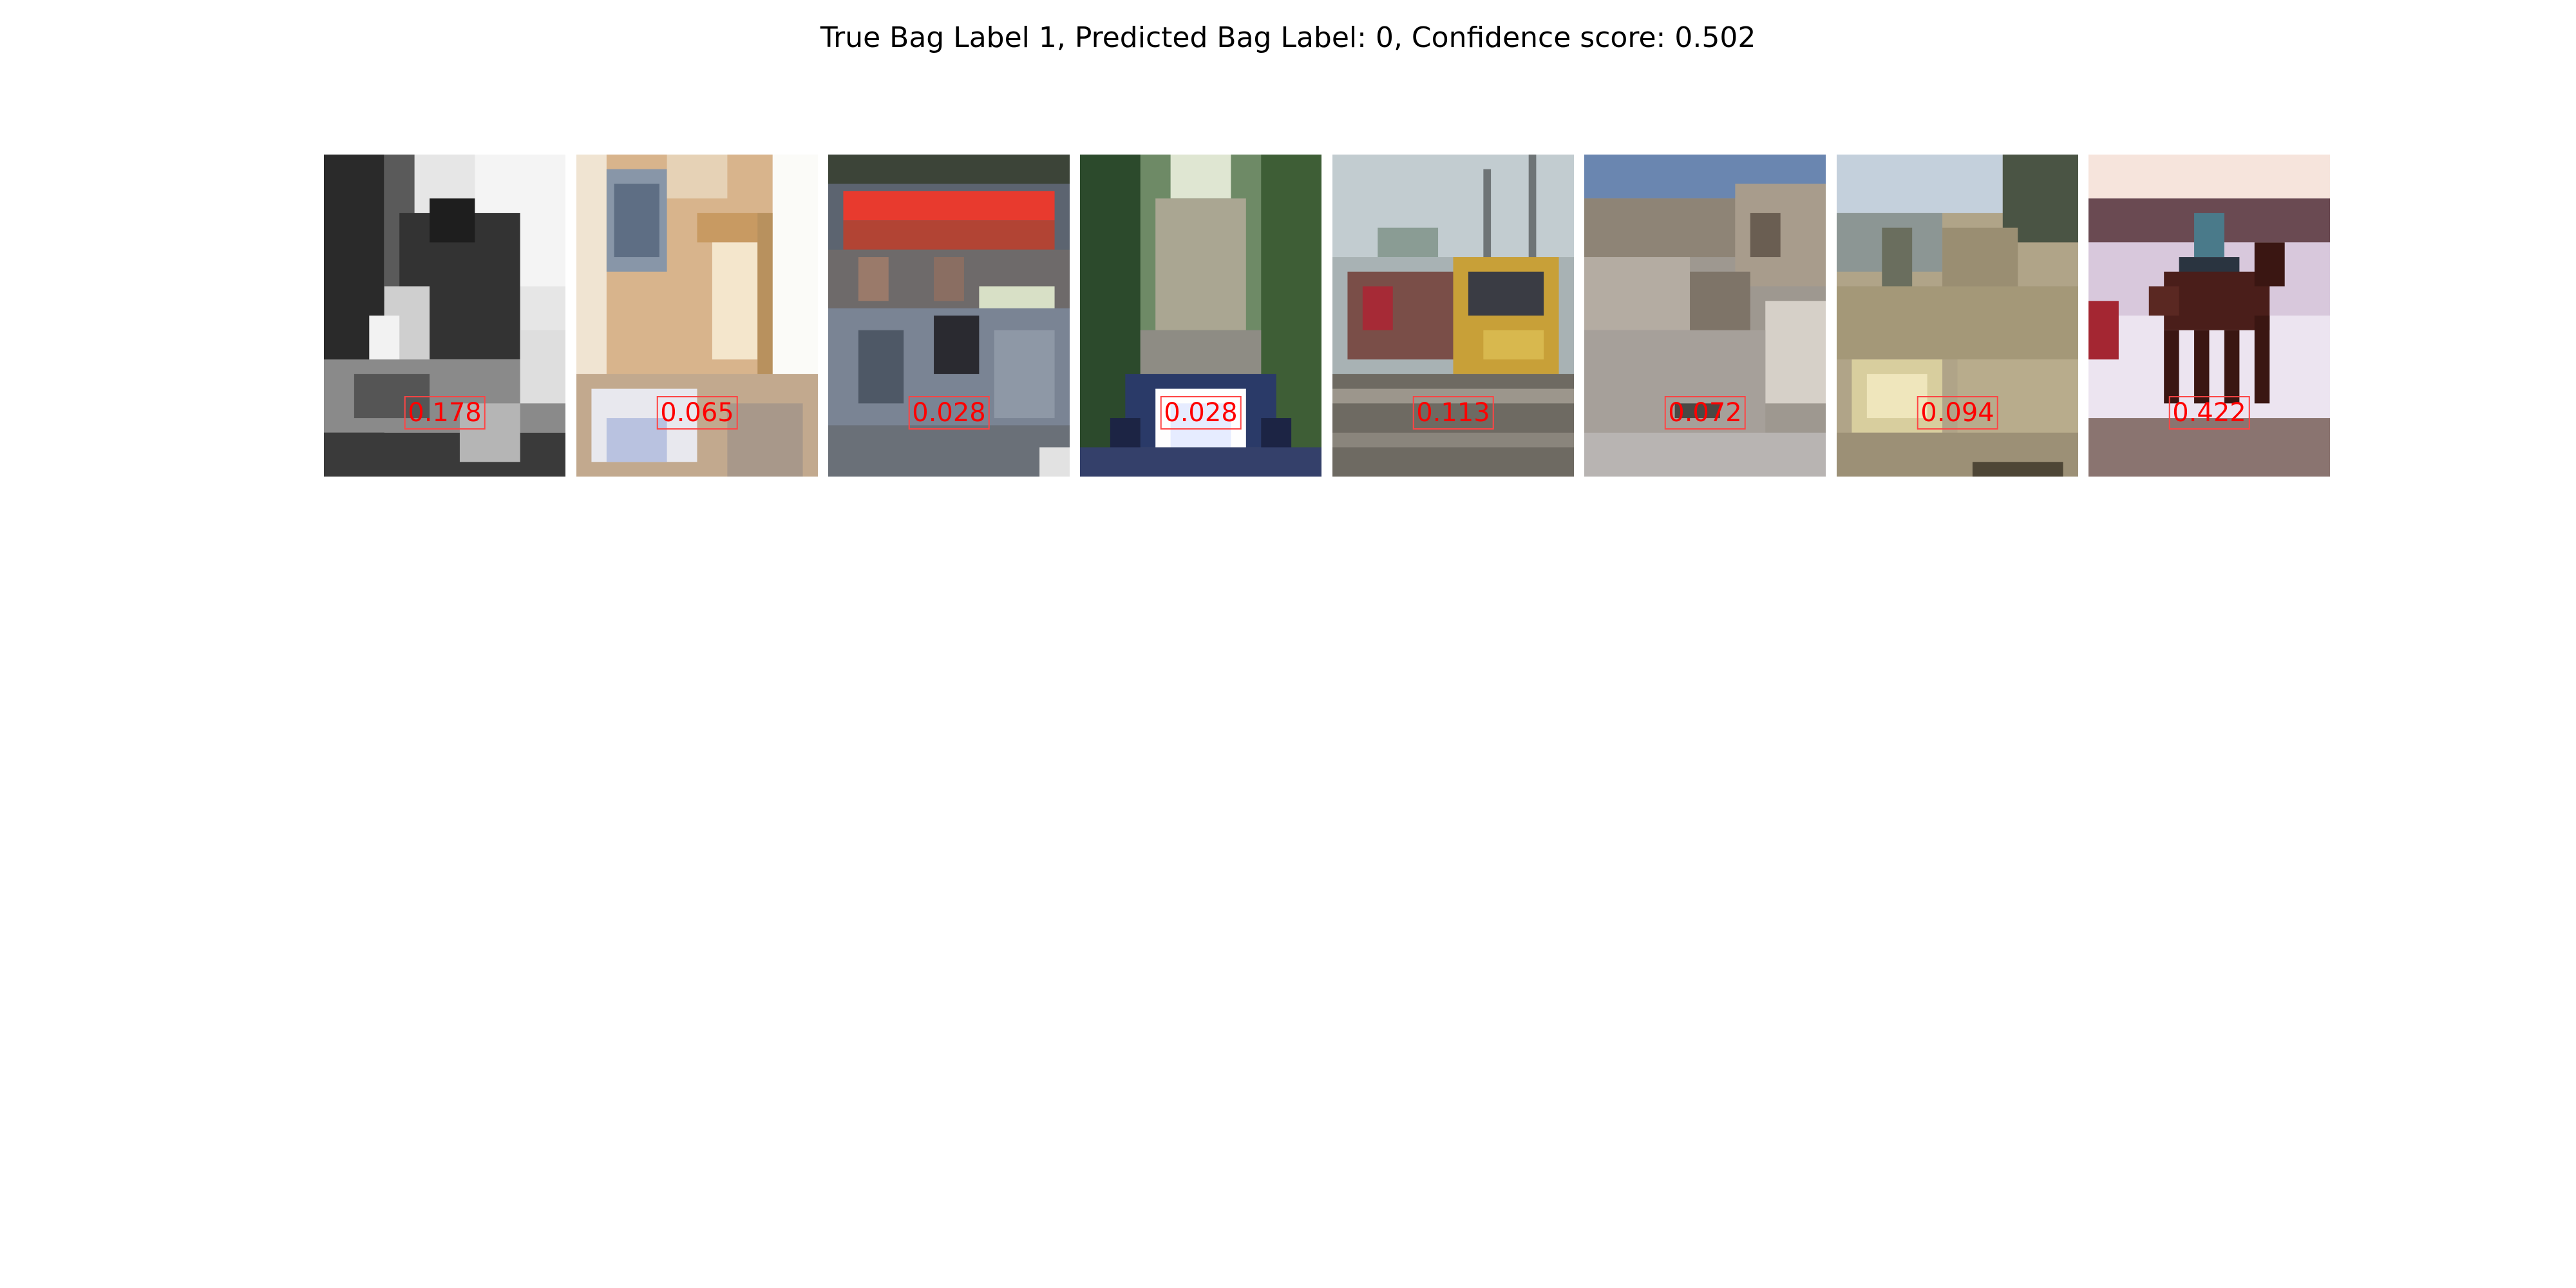  I want to click on instance-tile: 0.094, so click(1958, 316).